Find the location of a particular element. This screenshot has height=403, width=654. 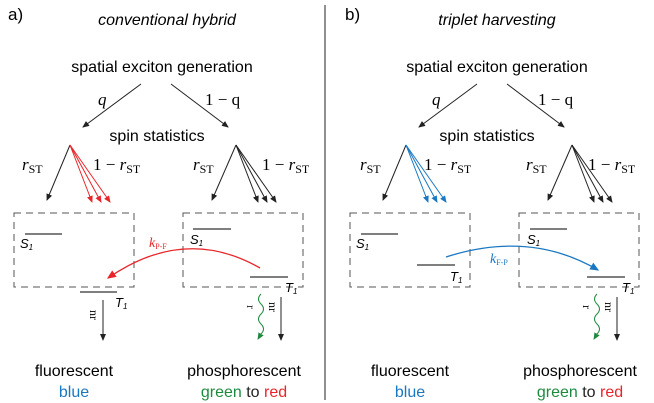

s1-label: S1 is located at coordinates (26, 244).